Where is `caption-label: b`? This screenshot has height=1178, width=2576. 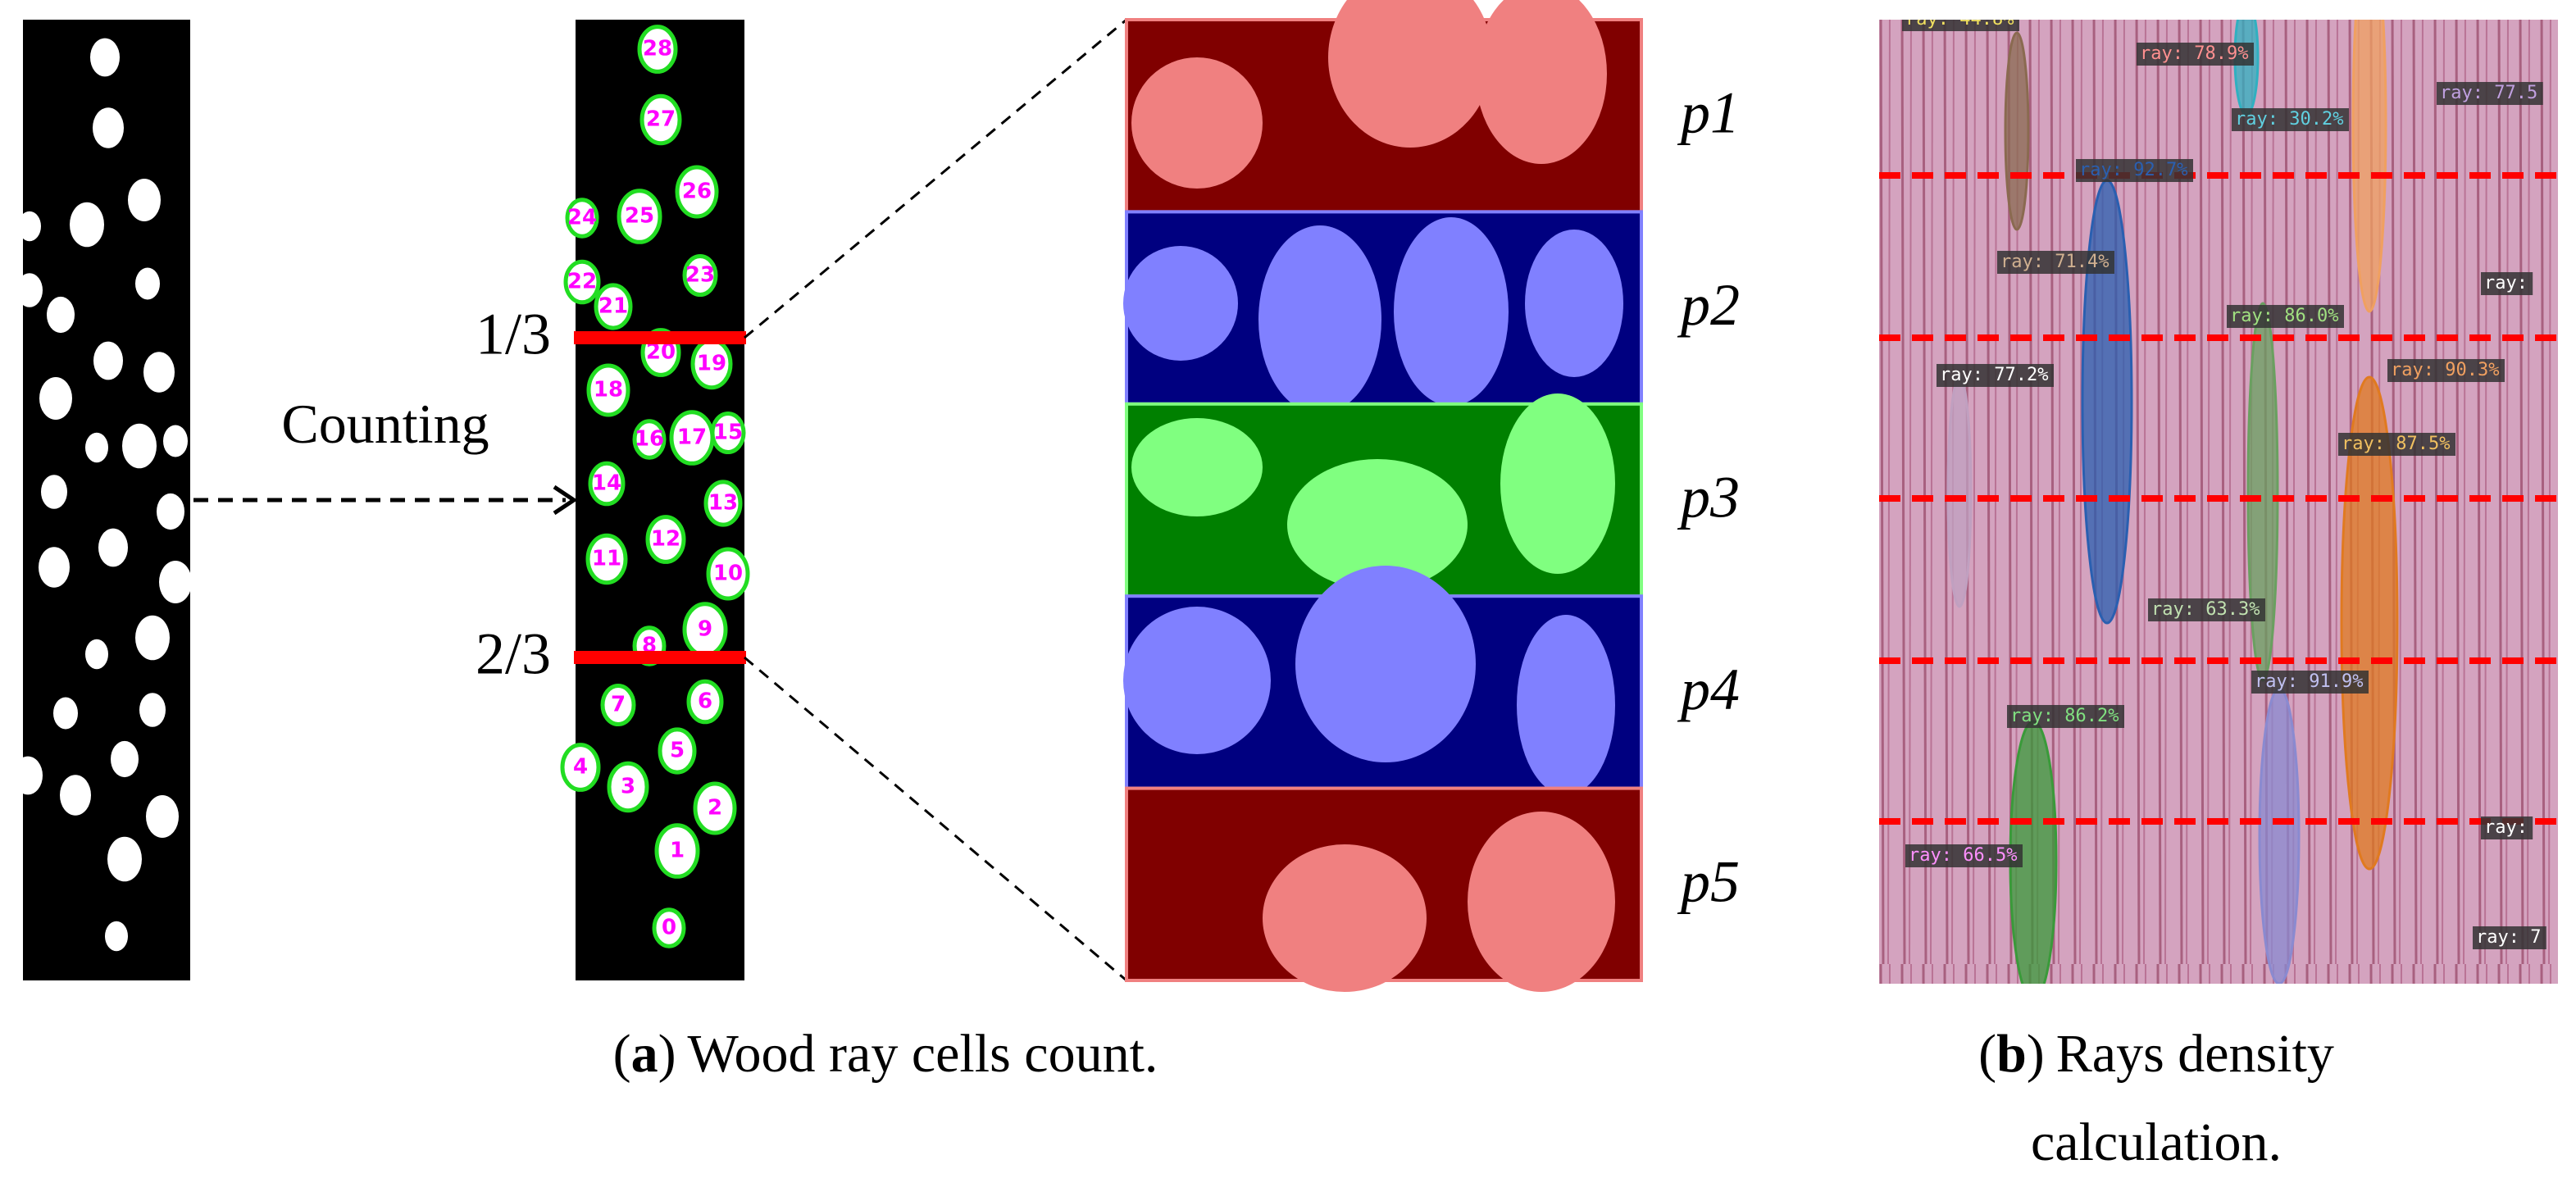 caption-label: b is located at coordinates (2012, 1054).